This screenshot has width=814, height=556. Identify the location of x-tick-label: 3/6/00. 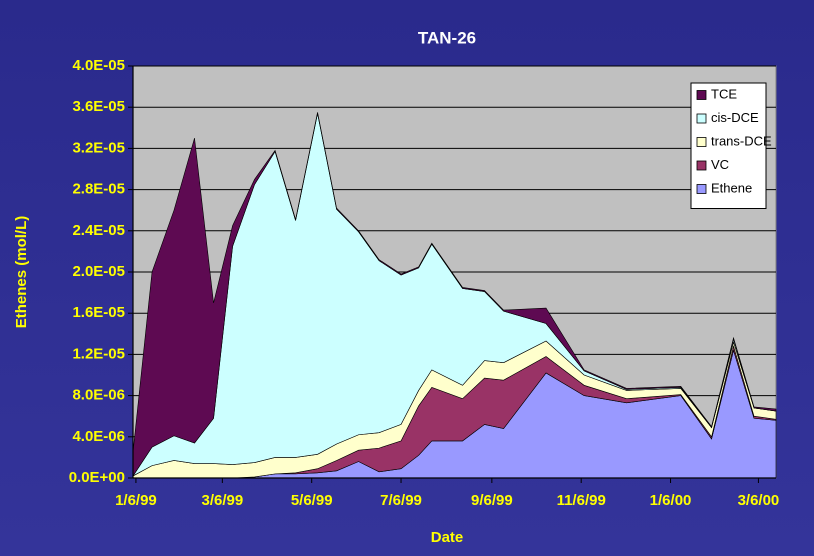
(759, 500).